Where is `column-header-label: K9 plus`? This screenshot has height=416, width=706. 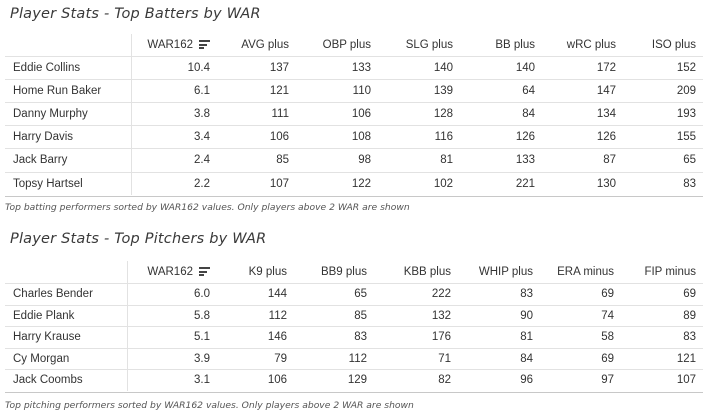
column-header-label: K9 plus is located at coordinates (267, 272).